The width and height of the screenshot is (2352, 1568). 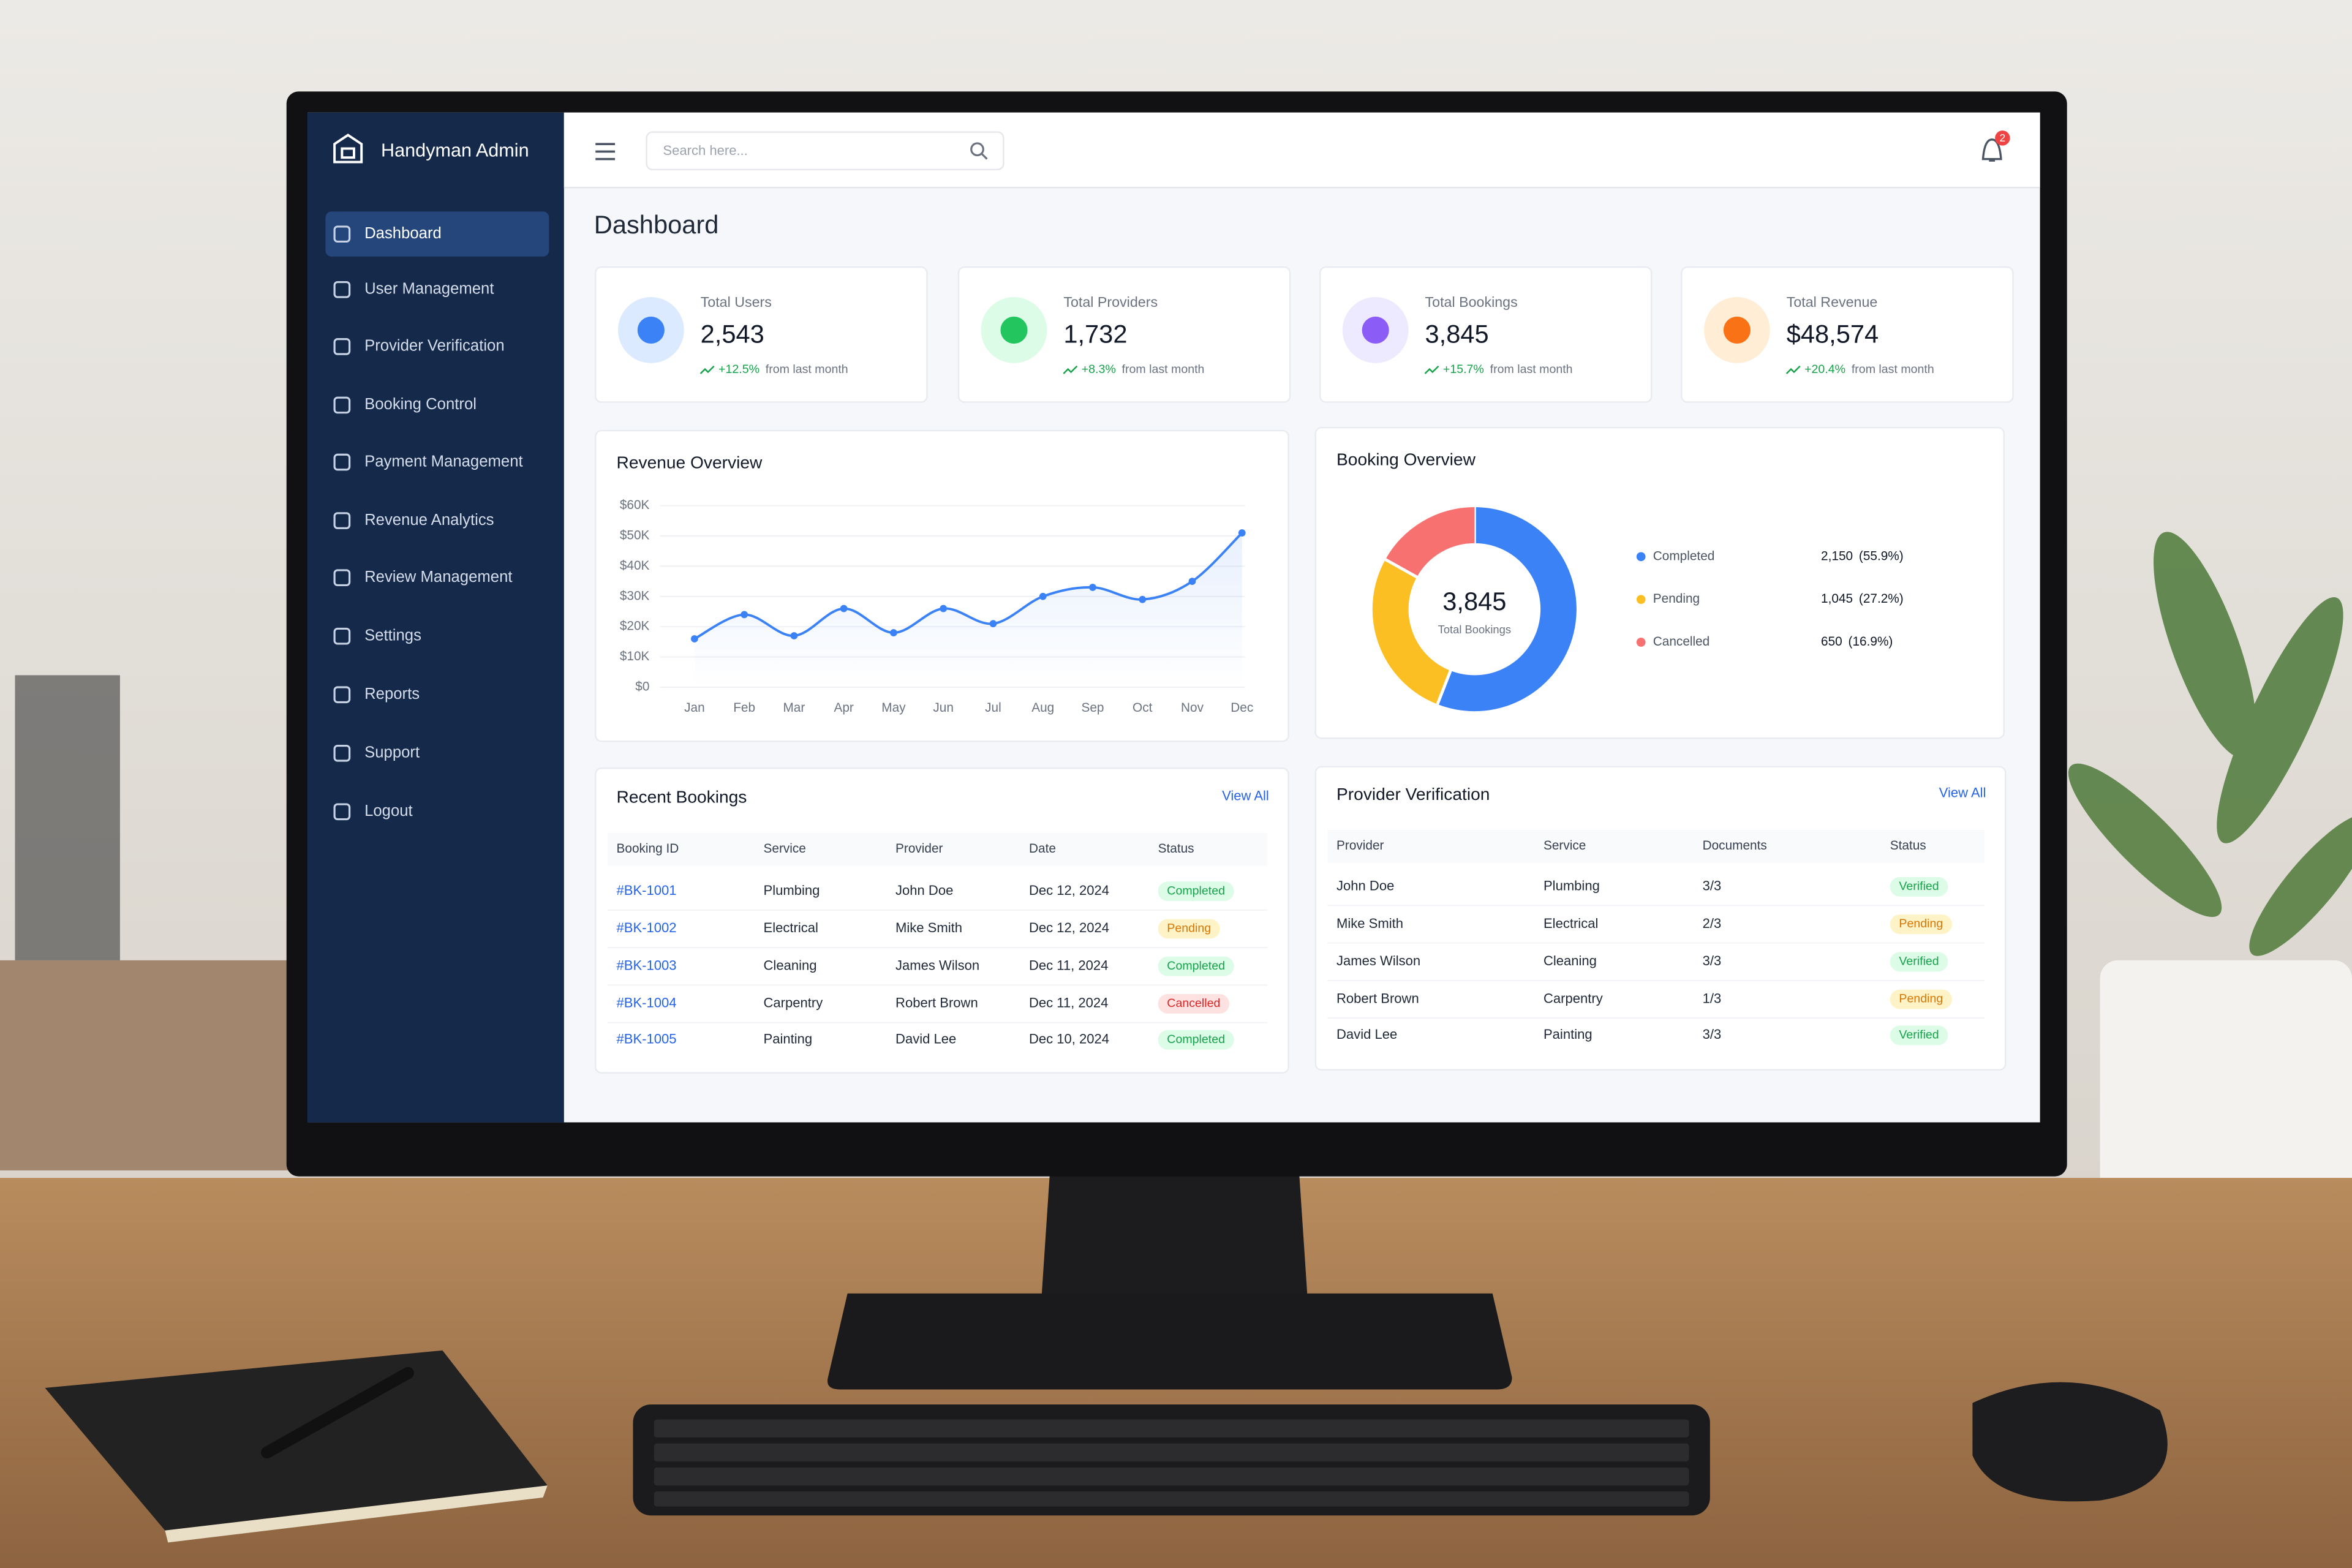 What do you see at coordinates (1069, 1039) in the screenshot?
I see `table-cell: Dec 10, 2024` at bounding box center [1069, 1039].